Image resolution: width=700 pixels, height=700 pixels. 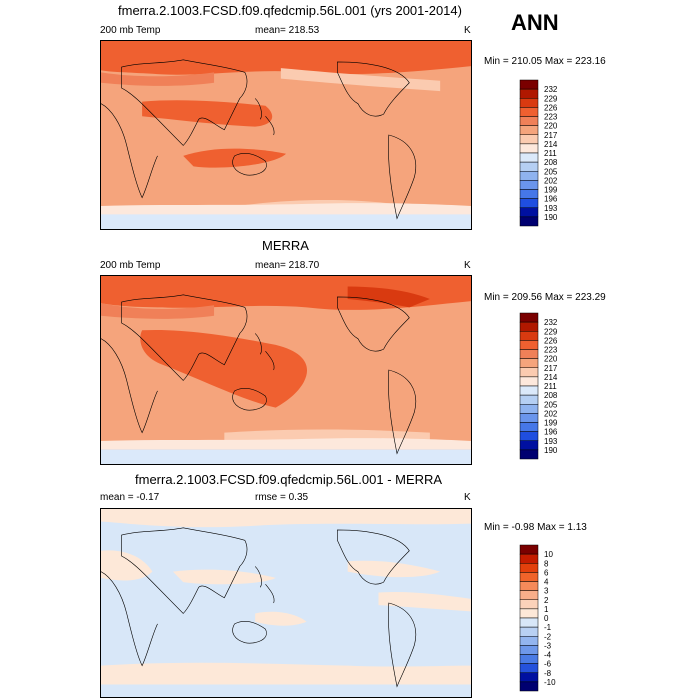 I want to click on panel1-colorbar-tick-label: 190, so click(x=551, y=217).